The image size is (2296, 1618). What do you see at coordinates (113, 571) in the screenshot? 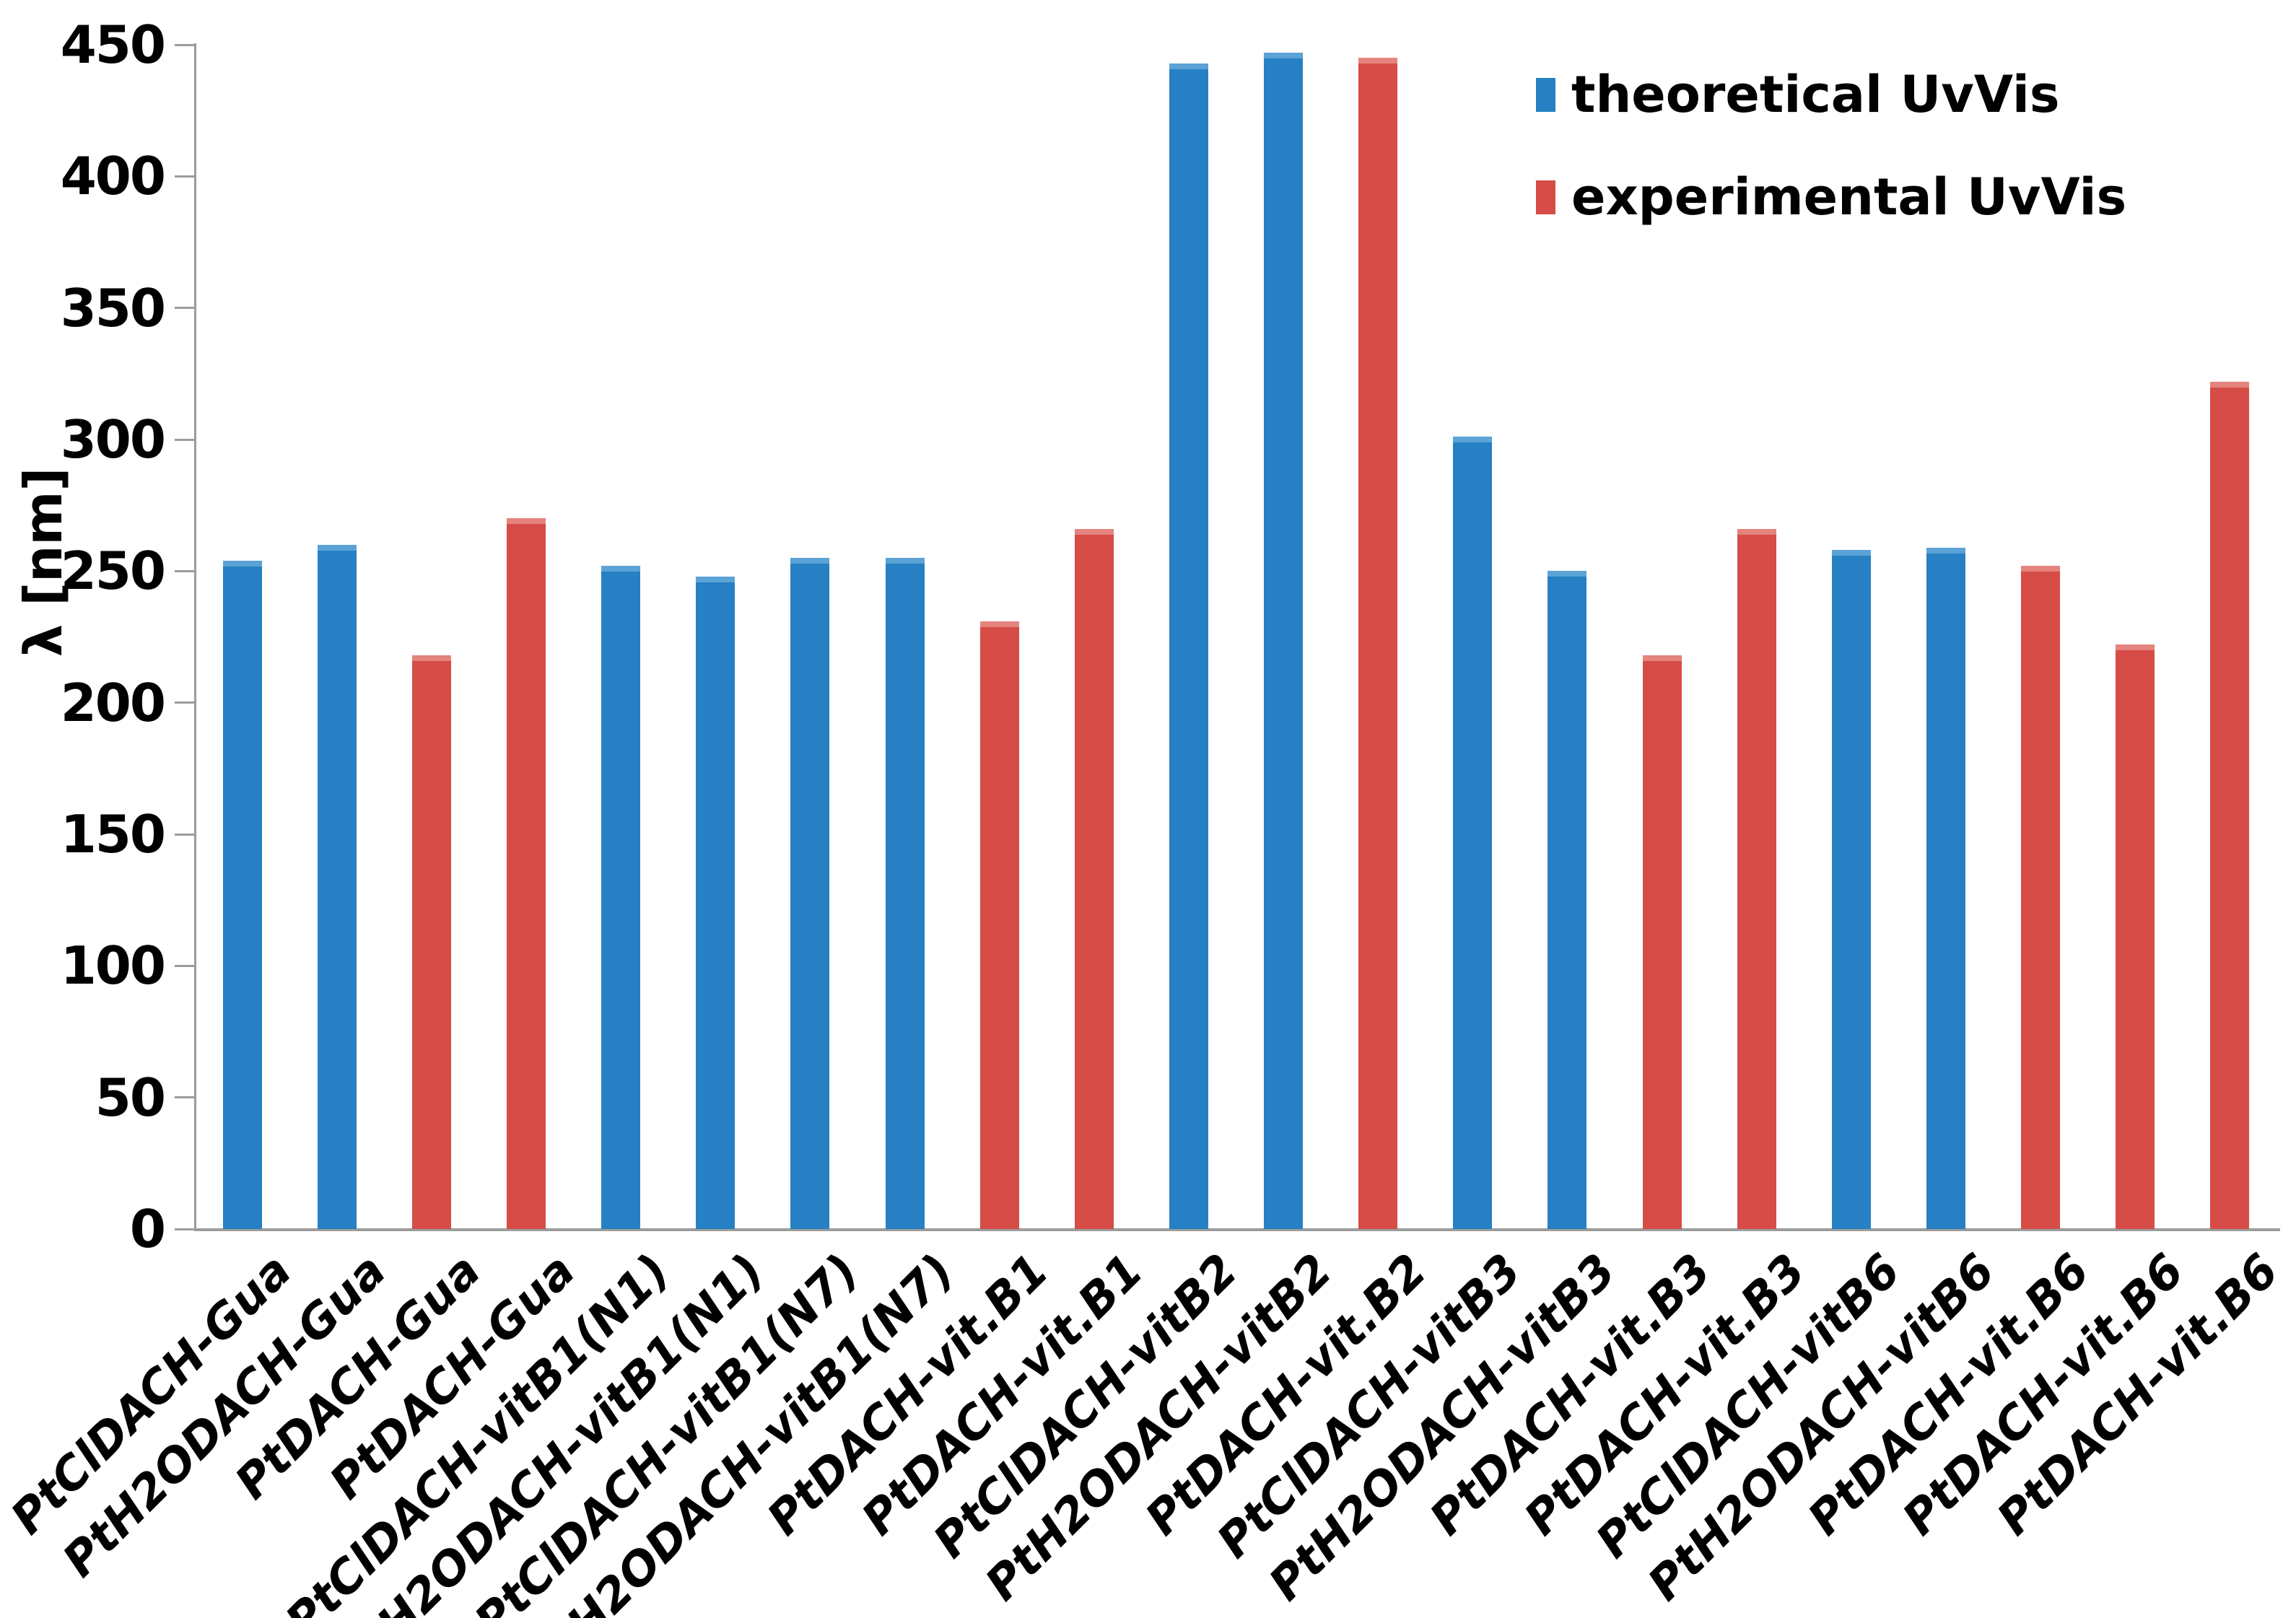
I see `y-tick-label: 250` at bounding box center [113, 571].